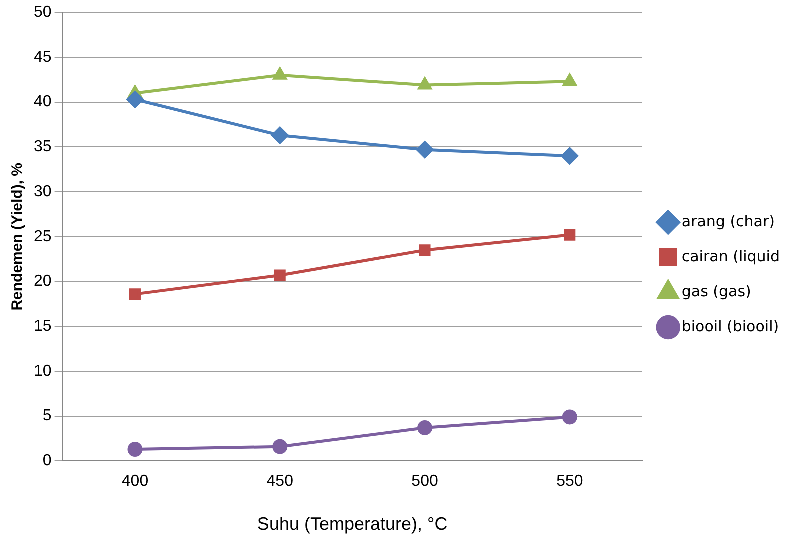 This screenshot has width=795, height=545. What do you see at coordinates (17, 236) in the screenshot?
I see `y-axis-title: Rendemen (Yield), %` at bounding box center [17, 236].